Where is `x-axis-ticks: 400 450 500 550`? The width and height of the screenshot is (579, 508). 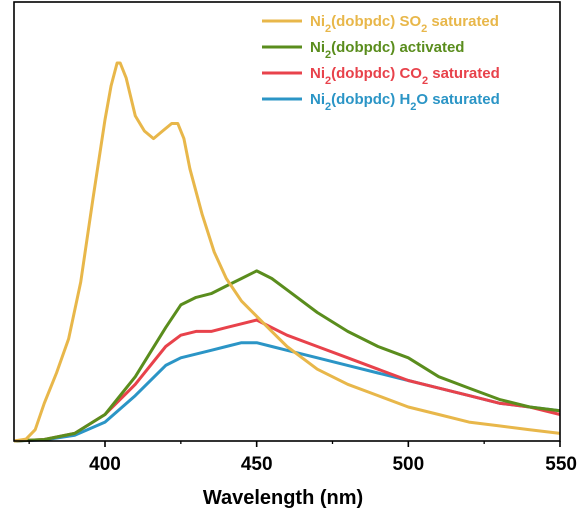 x-axis-ticks: 400 450 500 550 is located at coordinates (302, 458).